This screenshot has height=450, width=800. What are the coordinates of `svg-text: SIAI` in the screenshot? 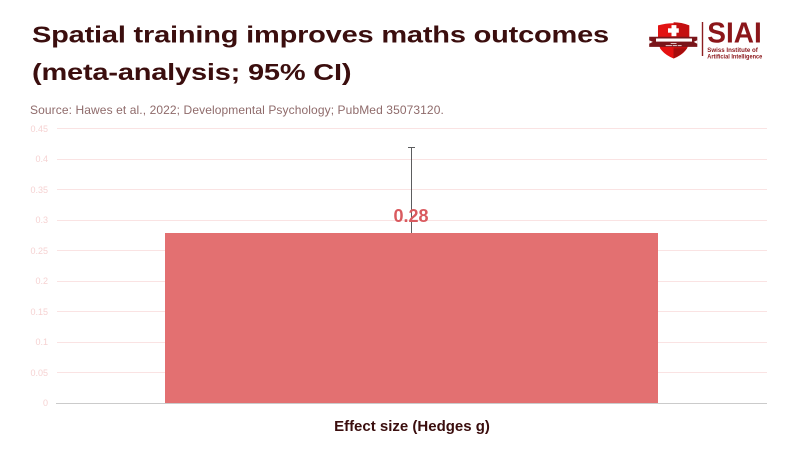 It's located at (734, 34).